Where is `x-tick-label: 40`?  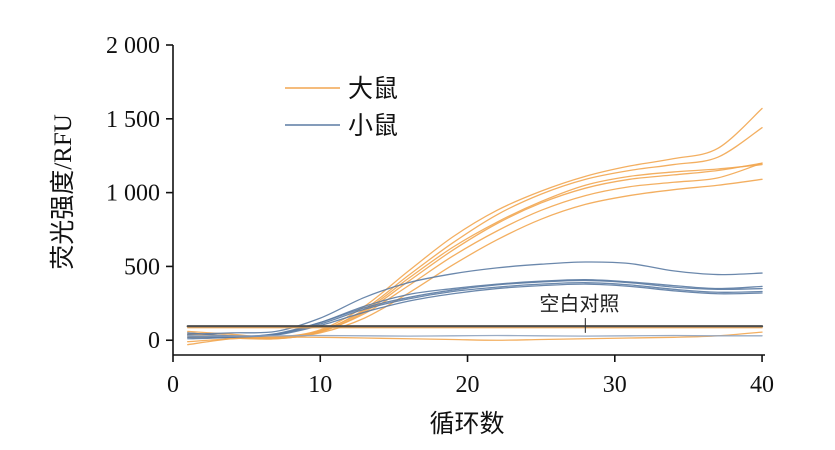 x-tick-label: 40 is located at coordinates (762, 385).